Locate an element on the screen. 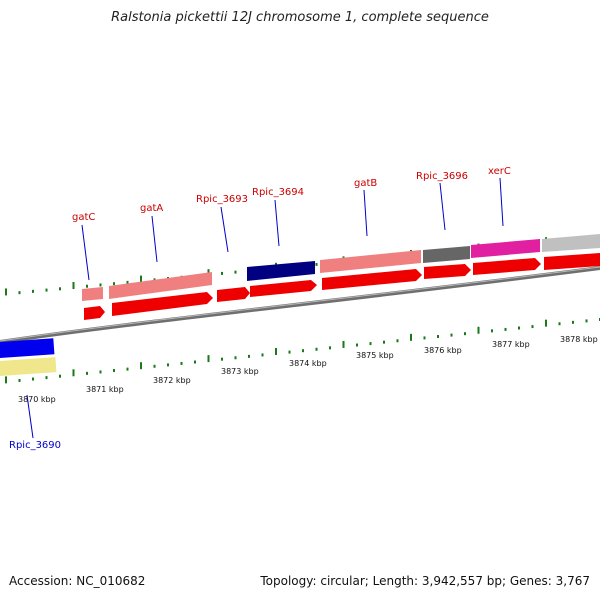  accession-text: Accession: NC_010682 is located at coordinates (77, 581).